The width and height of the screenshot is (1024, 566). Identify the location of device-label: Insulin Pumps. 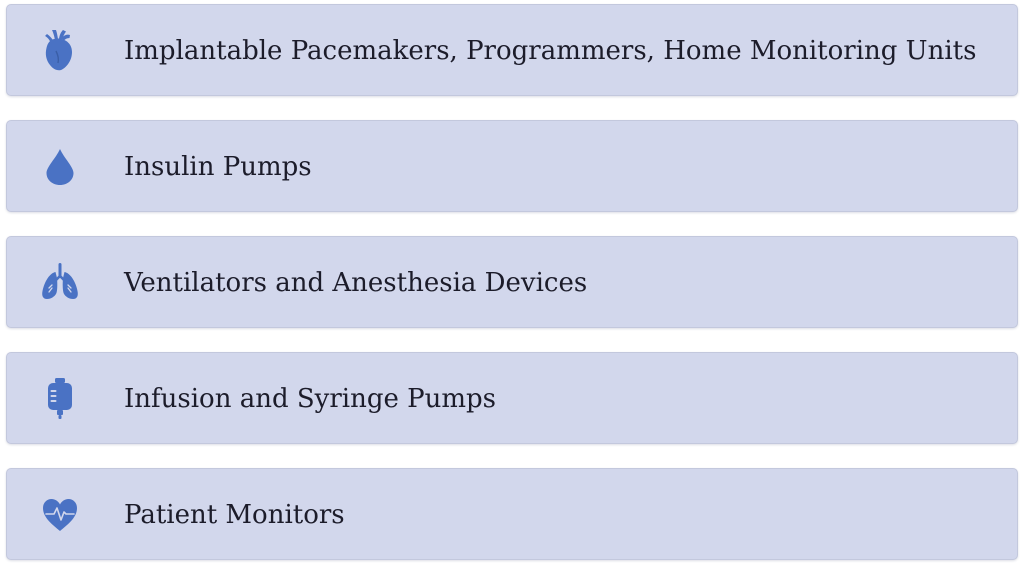
(218, 167).